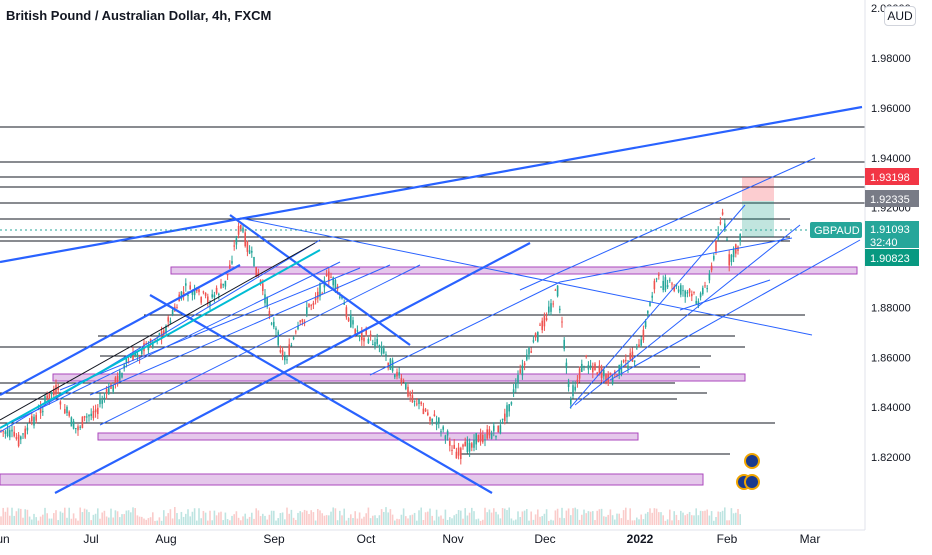 The width and height of the screenshot is (932, 555). Describe the element at coordinates (466, 540) in the screenshot. I see `time-axis` at that location.